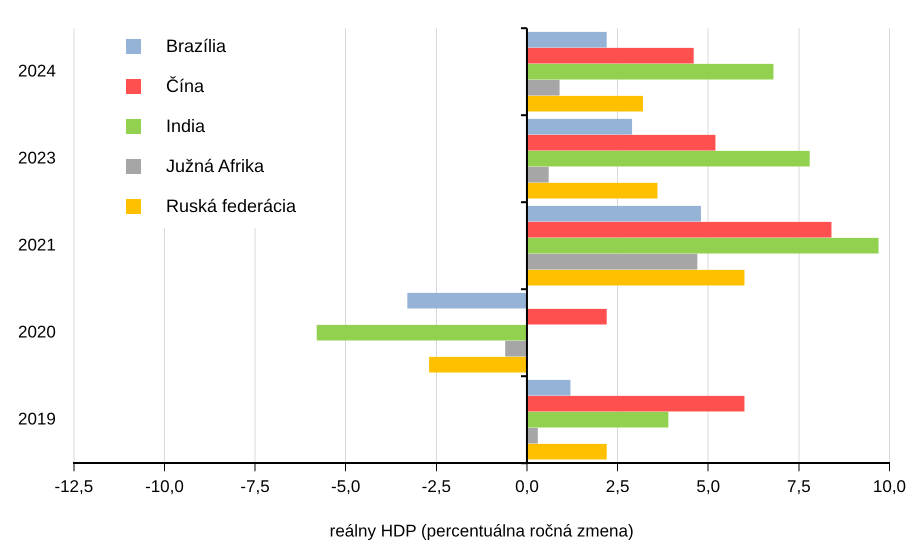 The width and height of the screenshot is (920, 554). What do you see at coordinates (37, 332) in the screenshot?
I see `y-tick-label: 2020` at bounding box center [37, 332].